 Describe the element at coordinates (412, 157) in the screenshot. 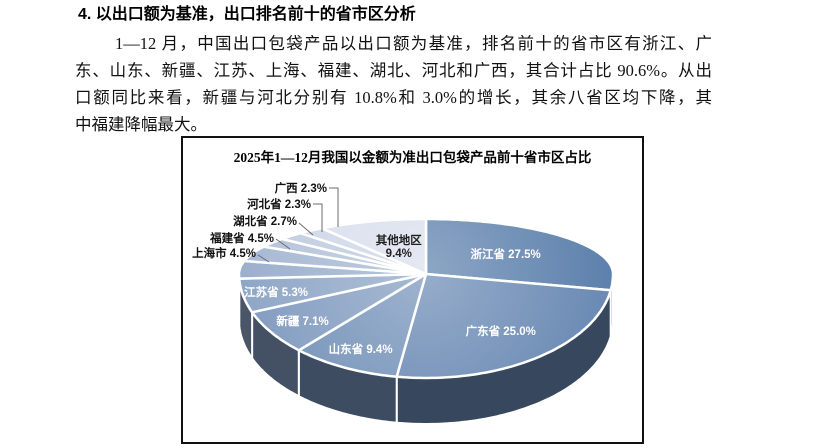

I see `chart-title: 2025年1—12月我国以金额为准出口包袋产品前十省市区占比` at that location.